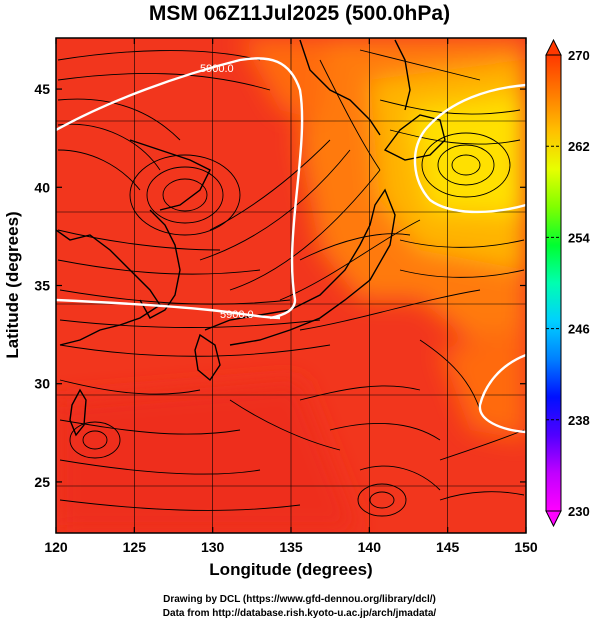  I want to click on colorbar-min-arrow, so click(553, 519).